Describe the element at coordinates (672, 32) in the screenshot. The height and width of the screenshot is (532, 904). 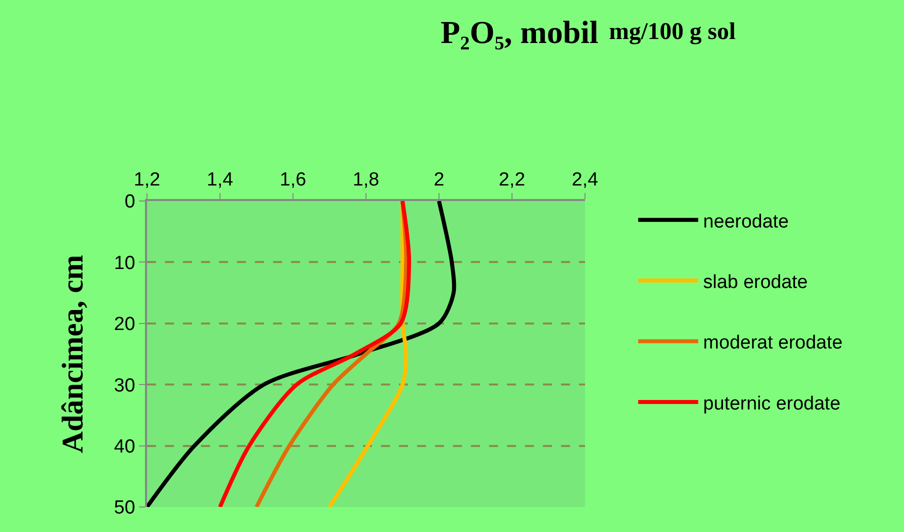
I see `text: mg/100 g sol` at that location.